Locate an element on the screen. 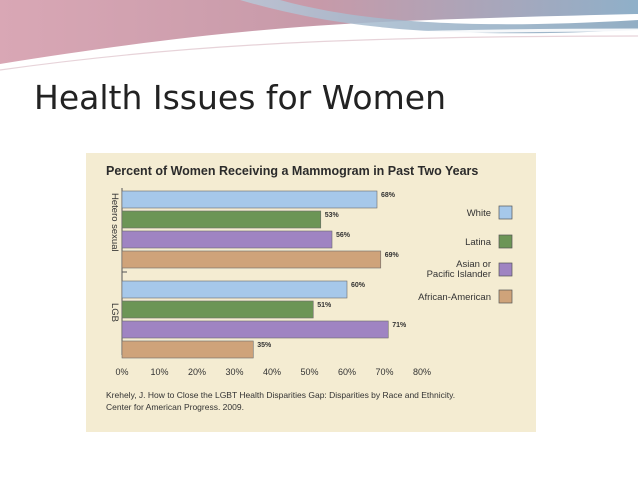  data-label-hetero-sexual-asian-or-pacific-islander: 56% is located at coordinates (343, 235).